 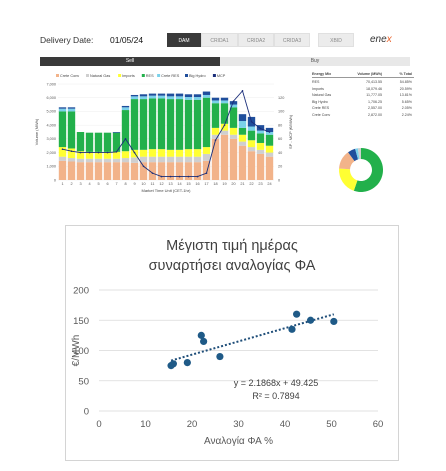 I want to click on legend-label: MCP, so click(x=221, y=76).